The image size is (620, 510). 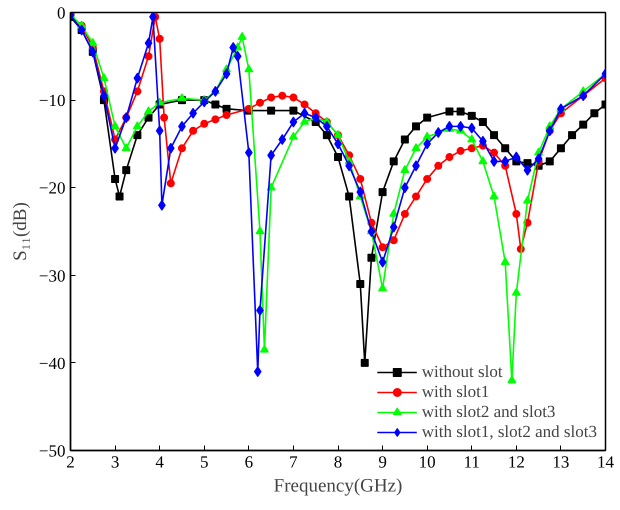 What do you see at coordinates (52, 276) in the screenshot?
I see `y-tick-label: −30` at bounding box center [52, 276].